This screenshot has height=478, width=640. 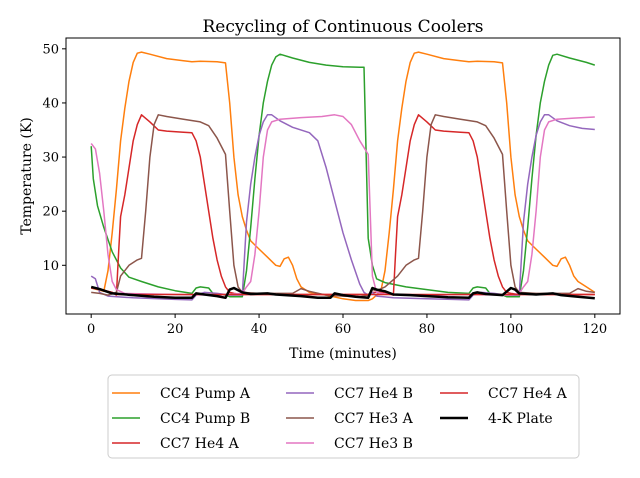 I want to click on y-tick-label: 50, so click(x=50, y=49).